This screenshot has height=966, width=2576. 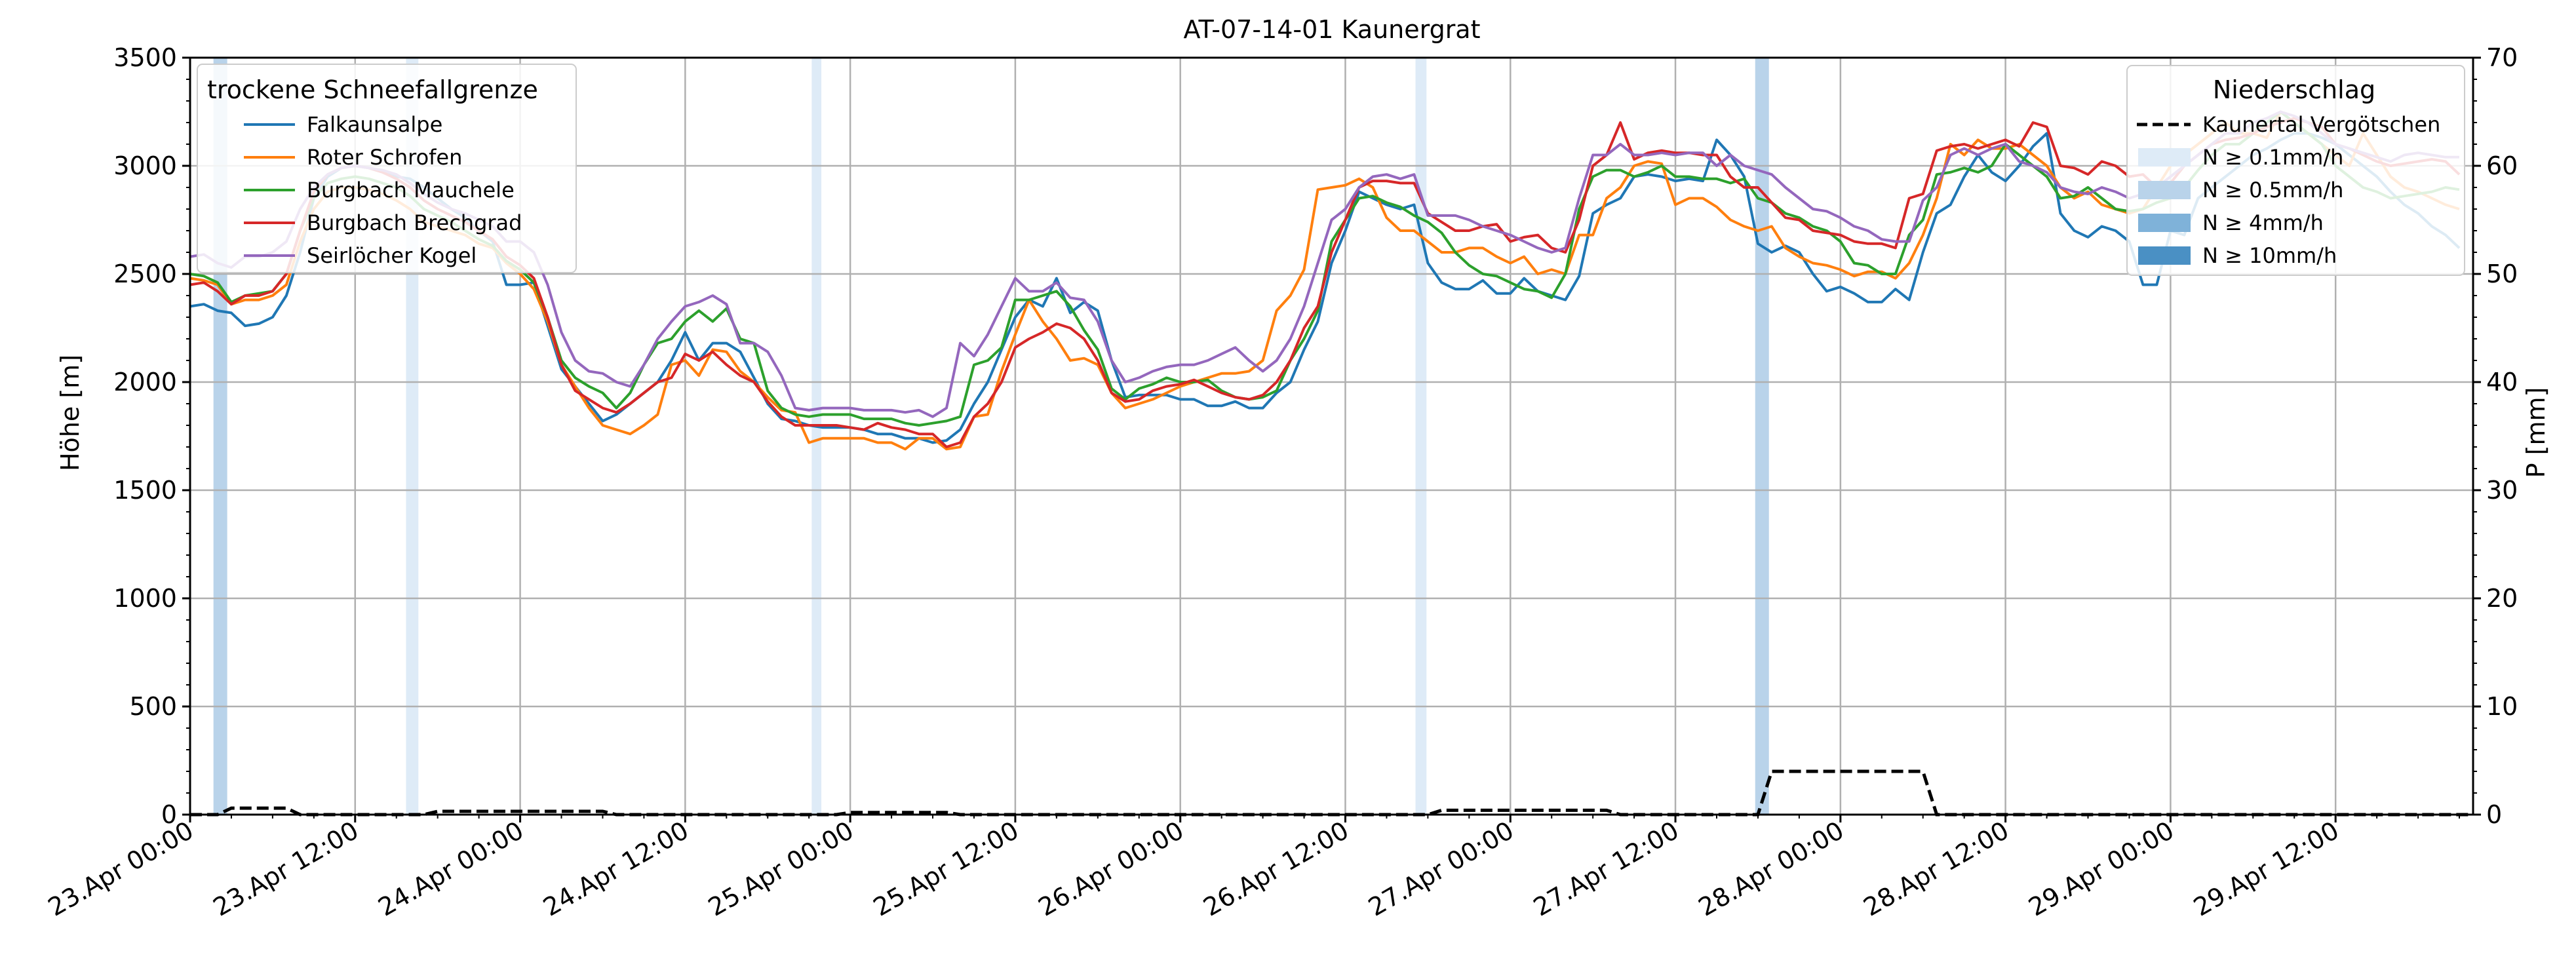 What do you see at coordinates (2272, 190) in the screenshot?
I see `legend-label: N ≥ 0.5mm/h` at bounding box center [2272, 190].